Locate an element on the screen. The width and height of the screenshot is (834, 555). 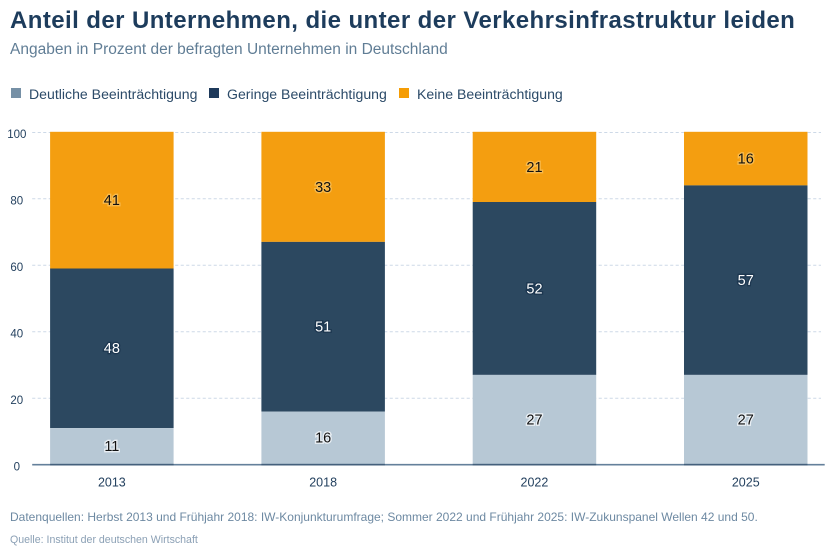
svg-text: 20 is located at coordinates (16, 401).